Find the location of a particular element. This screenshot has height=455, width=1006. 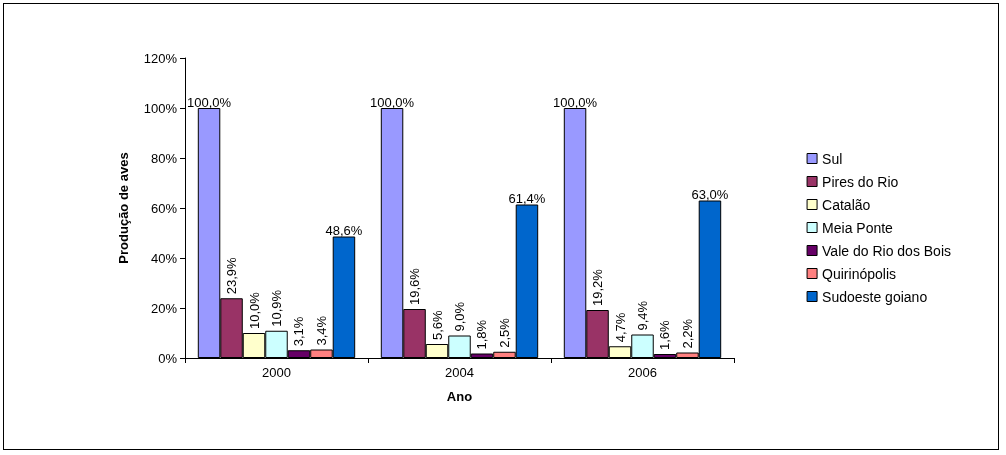

data-label: 19,6% is located at coordinates (415, 286).